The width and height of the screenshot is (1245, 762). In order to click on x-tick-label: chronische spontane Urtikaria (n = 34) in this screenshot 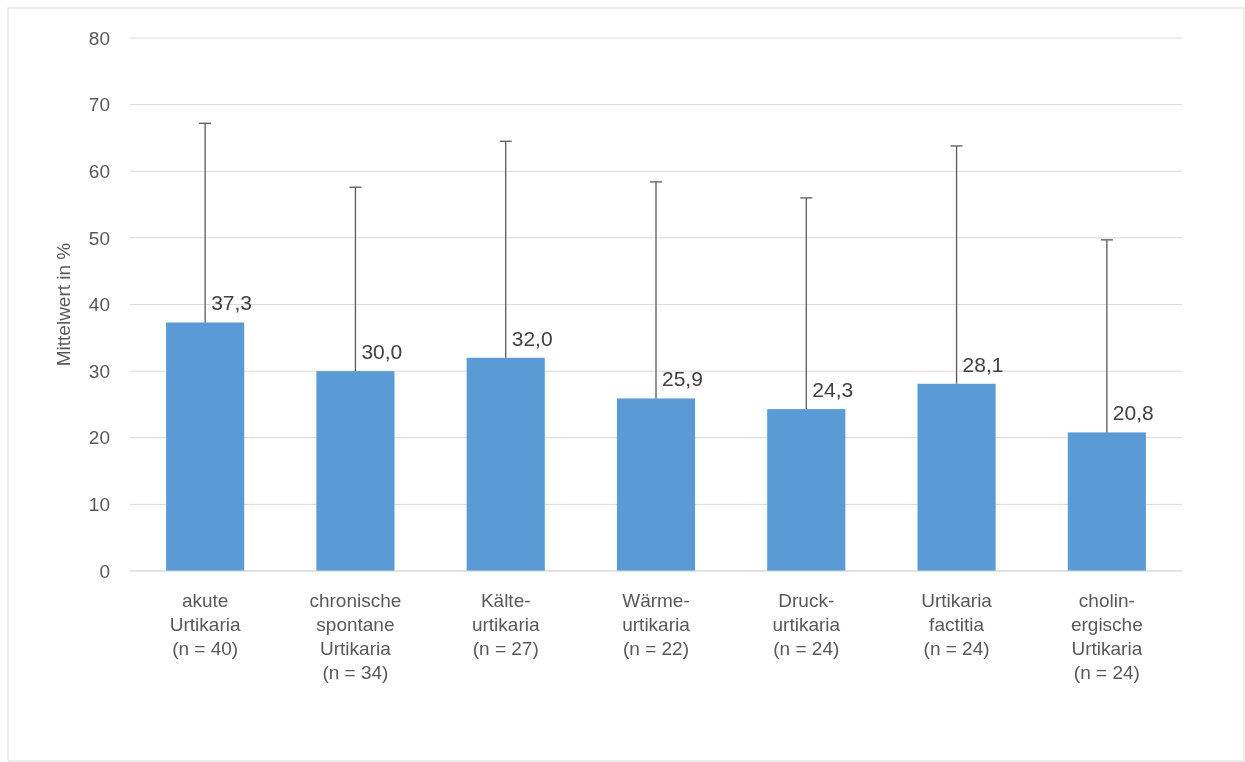, I will do `click(355, 636)`.